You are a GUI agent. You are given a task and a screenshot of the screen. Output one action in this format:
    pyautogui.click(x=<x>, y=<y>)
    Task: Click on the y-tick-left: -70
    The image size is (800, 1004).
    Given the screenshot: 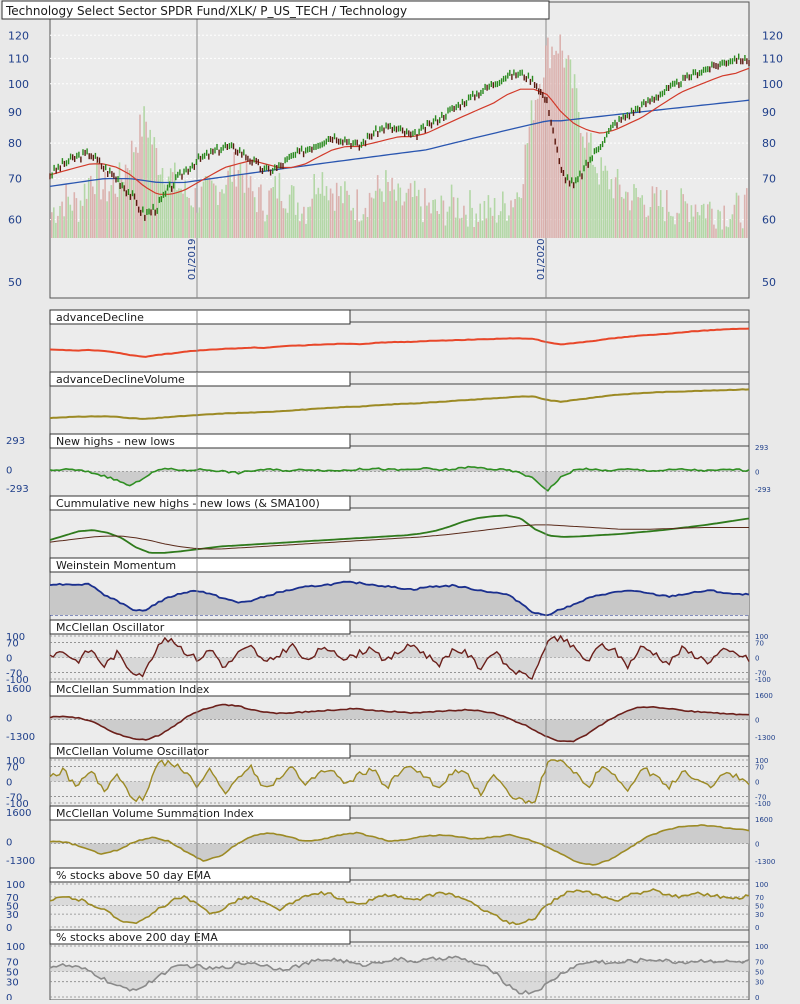 What is the action you would take?
    pyautogui.click(x=14, y=798)
    